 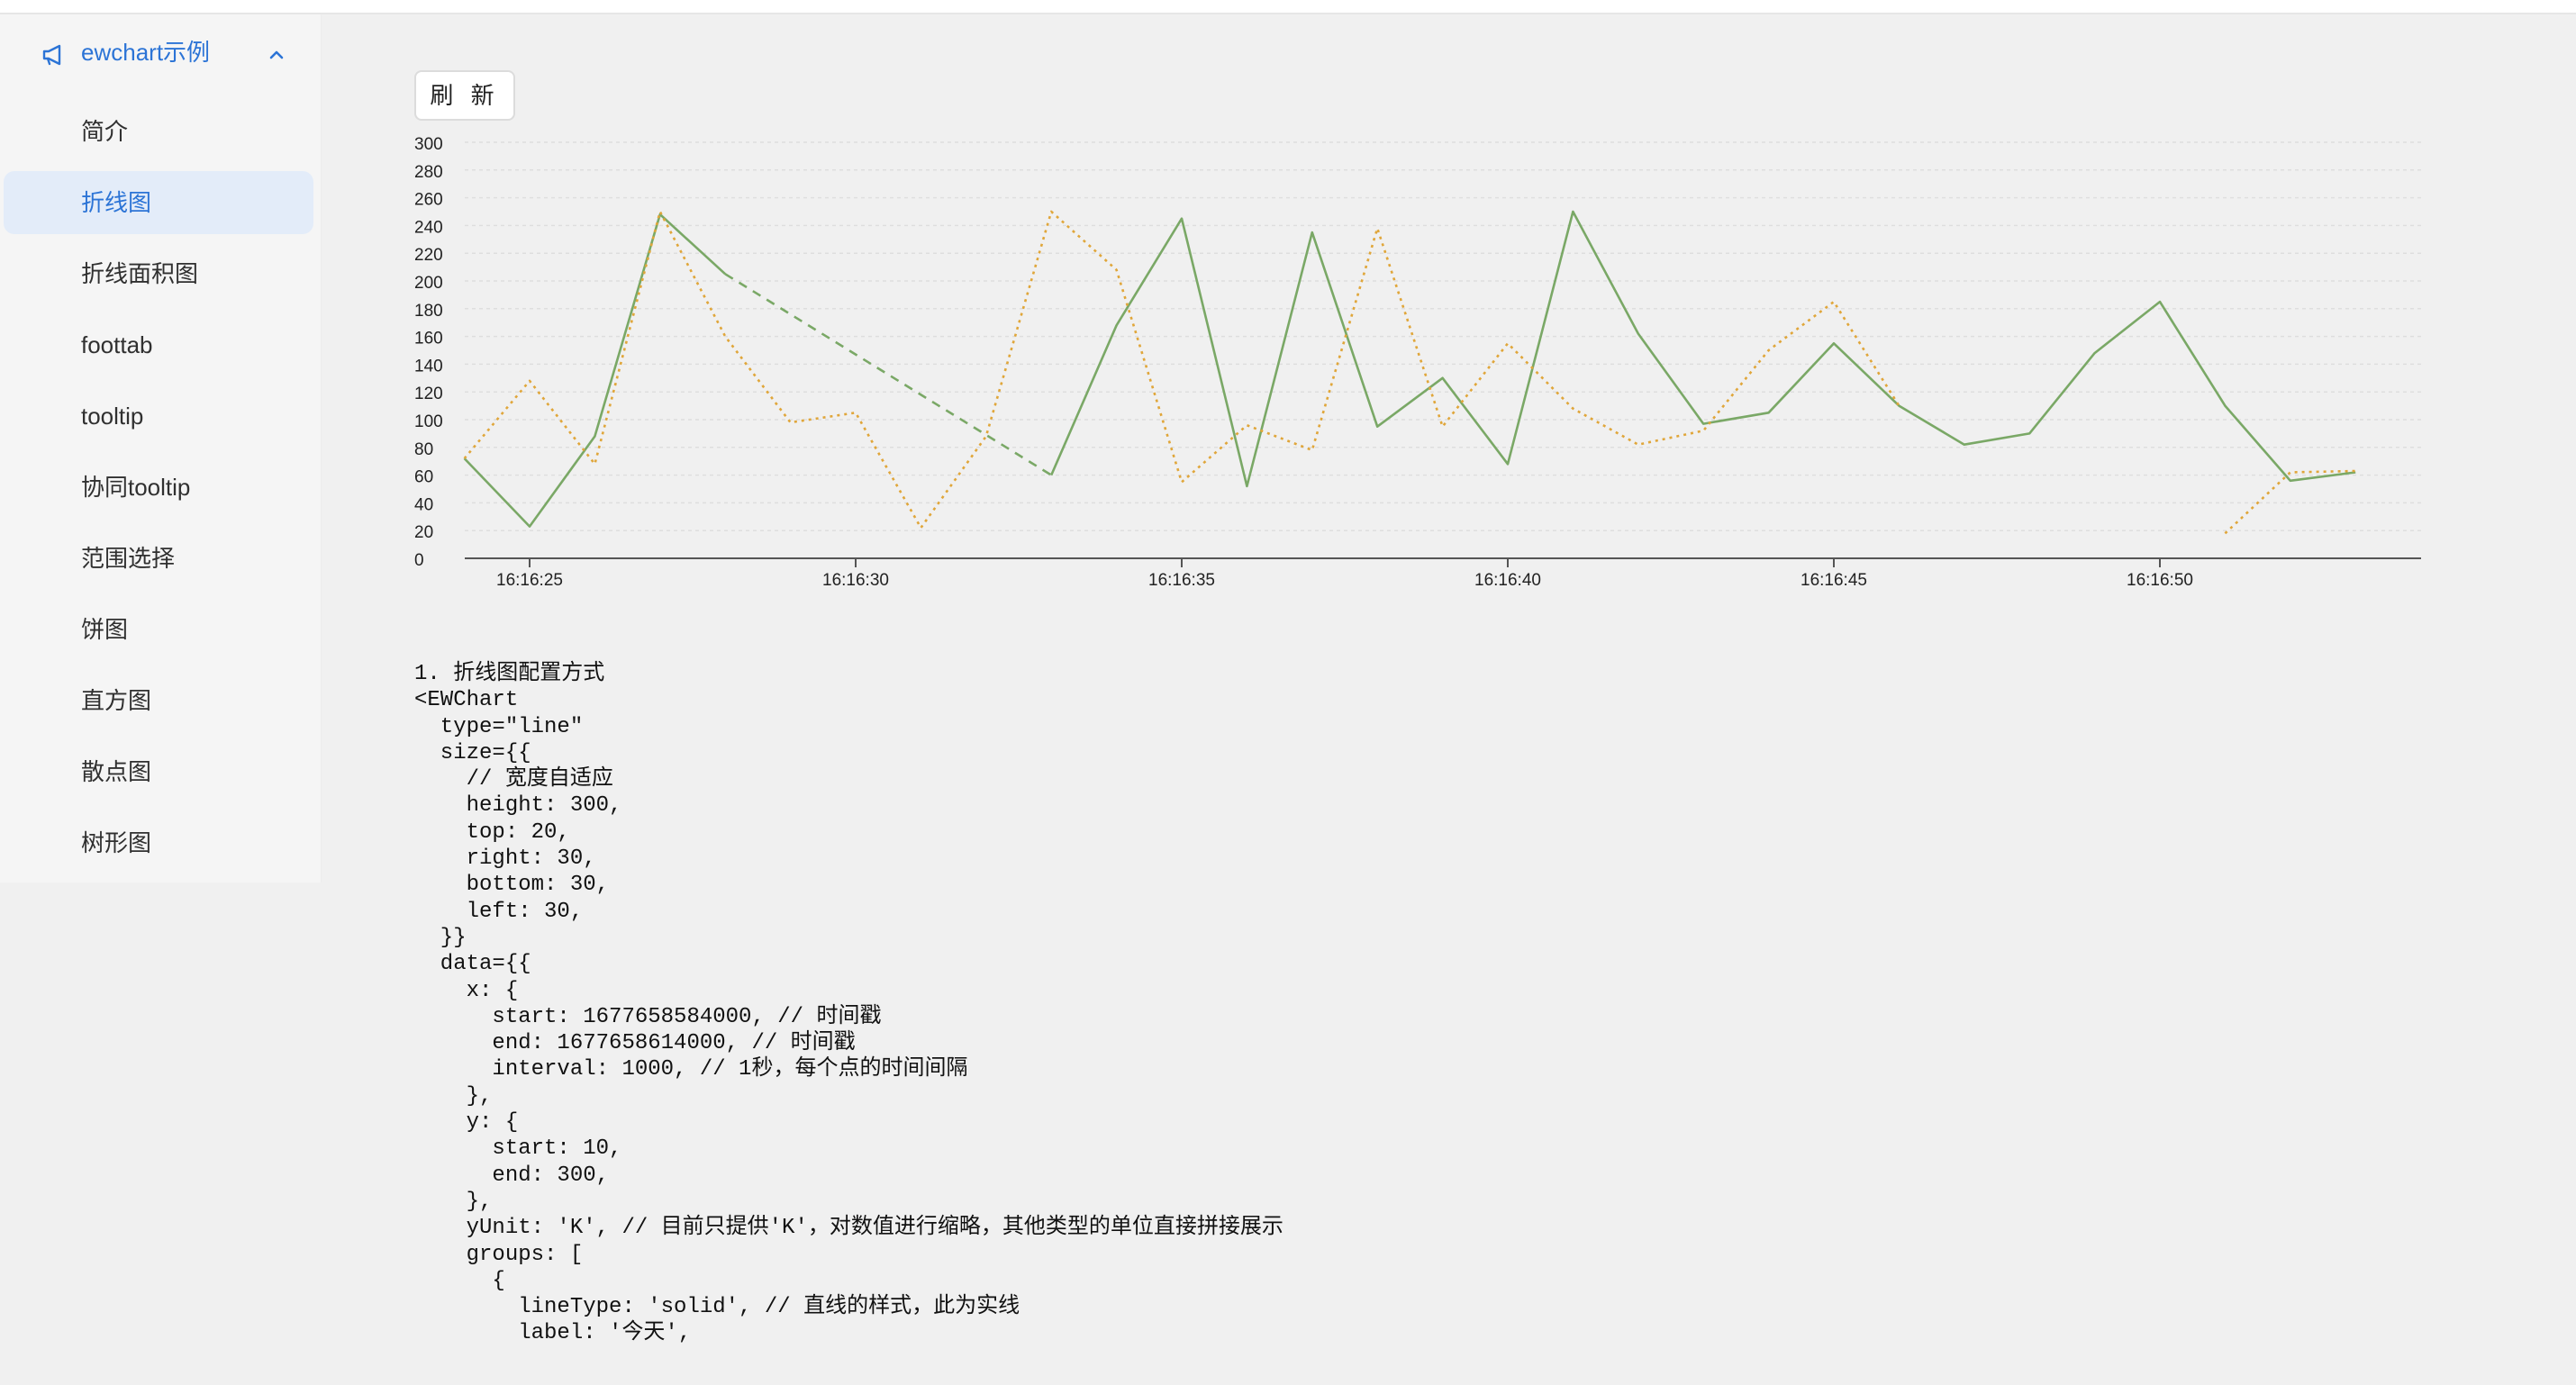 What do you see at coordinates (429, 172) in the screenshot?
I see `y-tick-label: 280` at bounding box center [429, 172].